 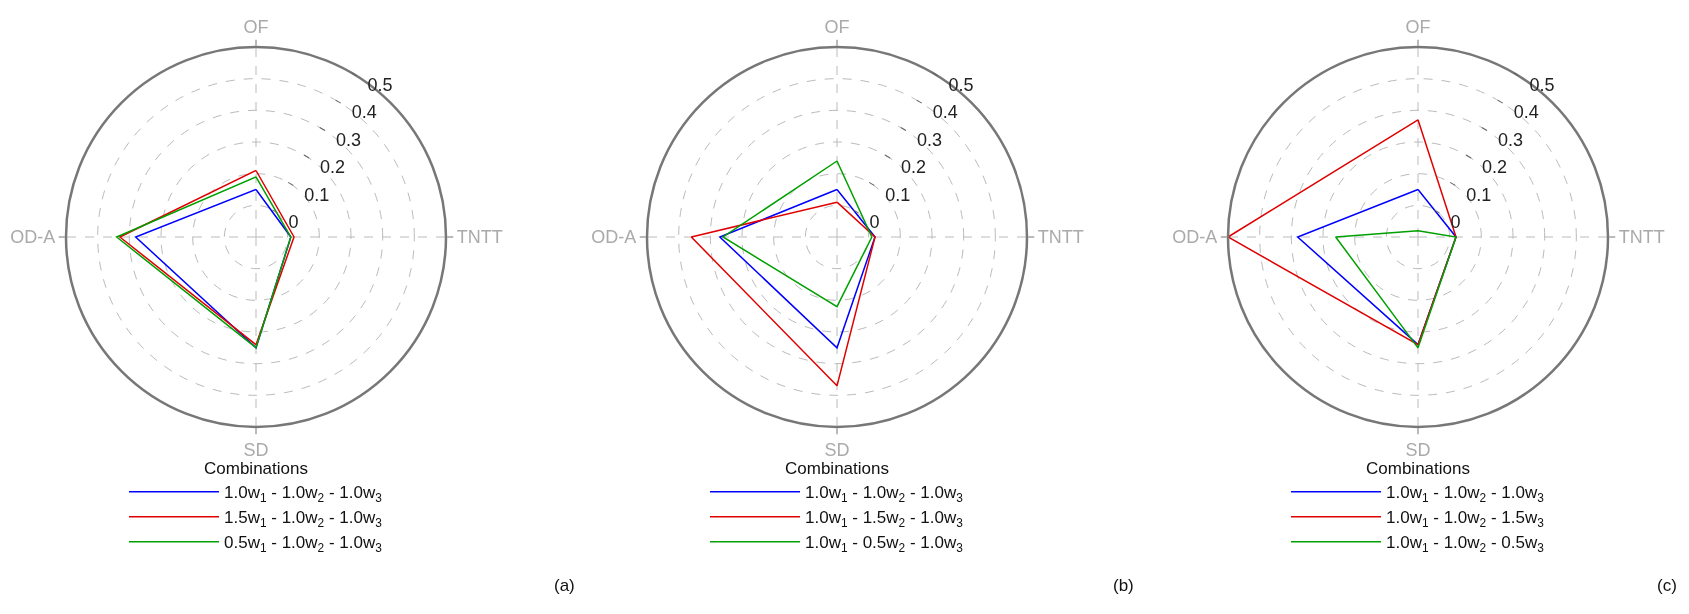 What do you see at coordinates (884, 519) in the screenshot?
I see `text: 1.0w$_{1}$ - 1.5w$_{2}$ - 1.0w$_{3}$` at bounding box center [884, 519].